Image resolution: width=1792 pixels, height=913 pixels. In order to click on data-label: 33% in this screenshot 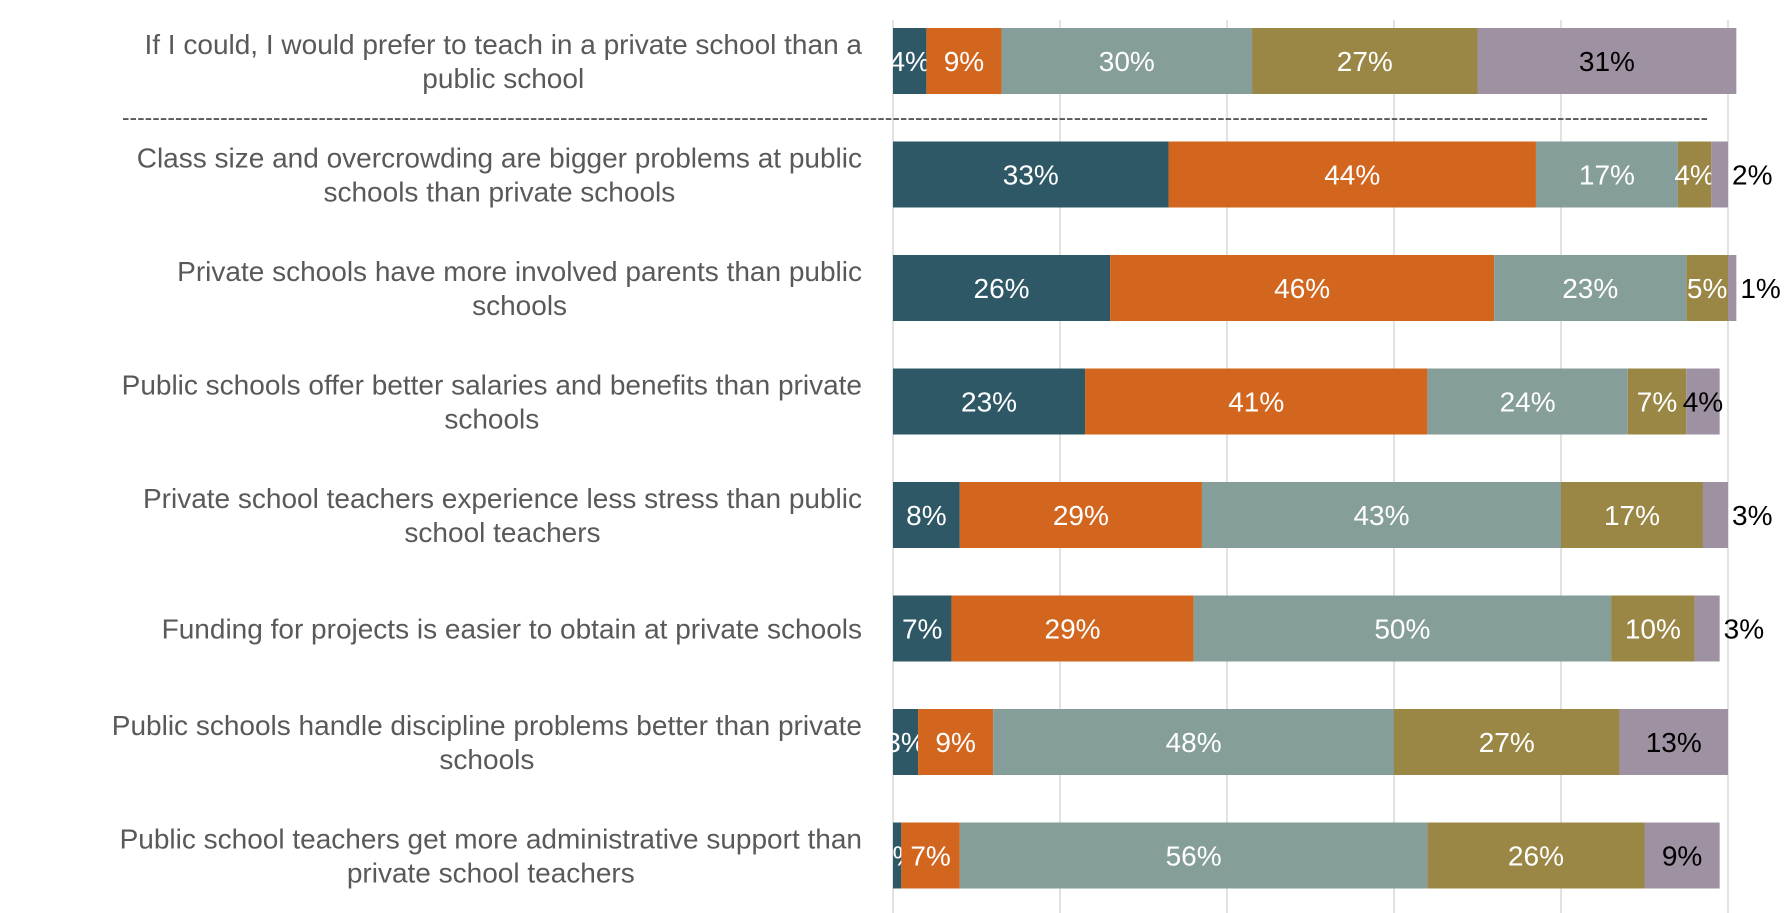, I will do `click(1031, 175)`.